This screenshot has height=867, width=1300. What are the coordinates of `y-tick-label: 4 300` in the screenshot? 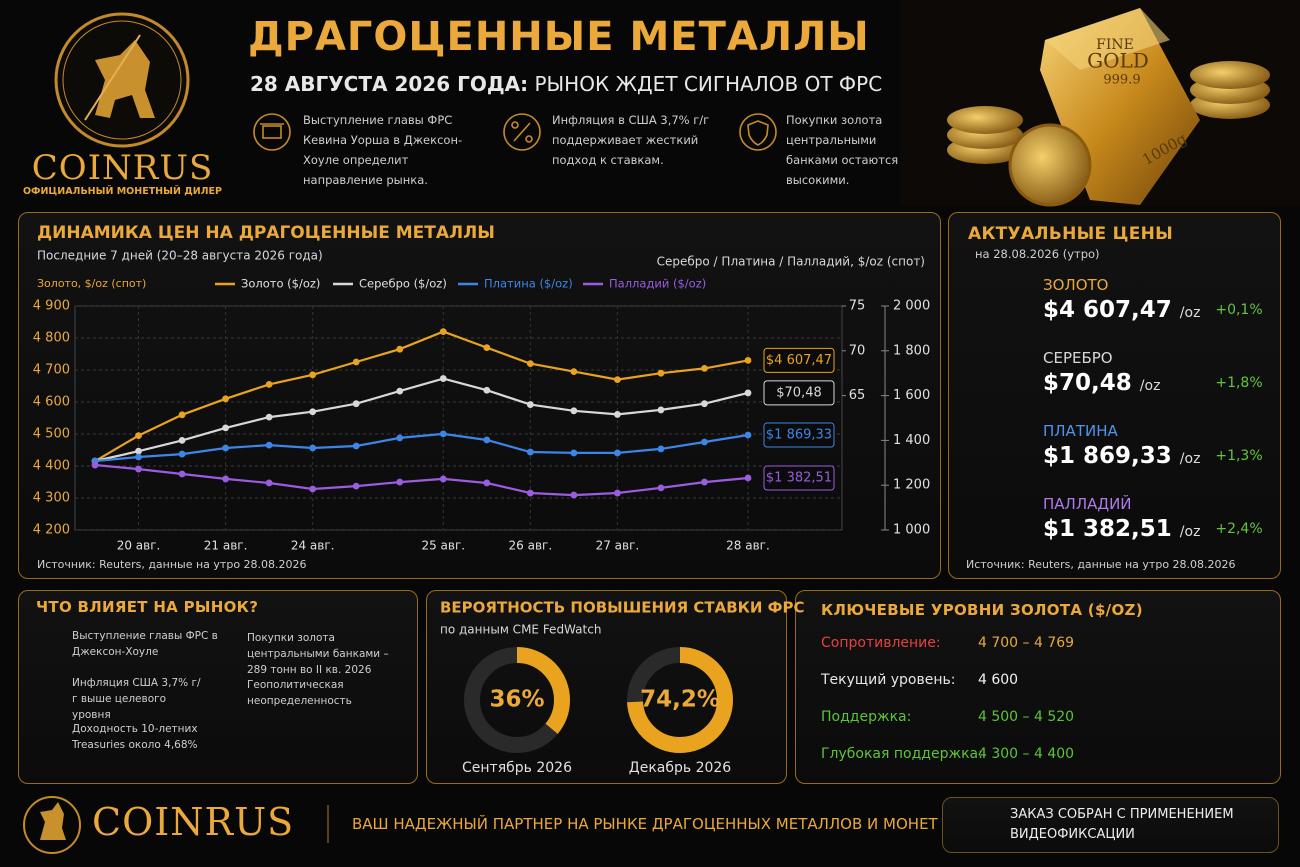 It's located at (51, 498).